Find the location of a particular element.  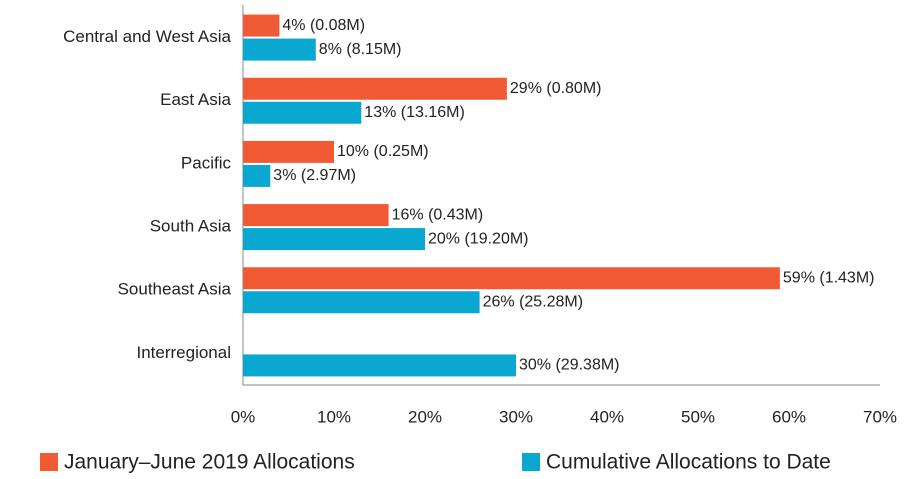

value-label: 10% (0.25M) is located at coordinates (383, 151).